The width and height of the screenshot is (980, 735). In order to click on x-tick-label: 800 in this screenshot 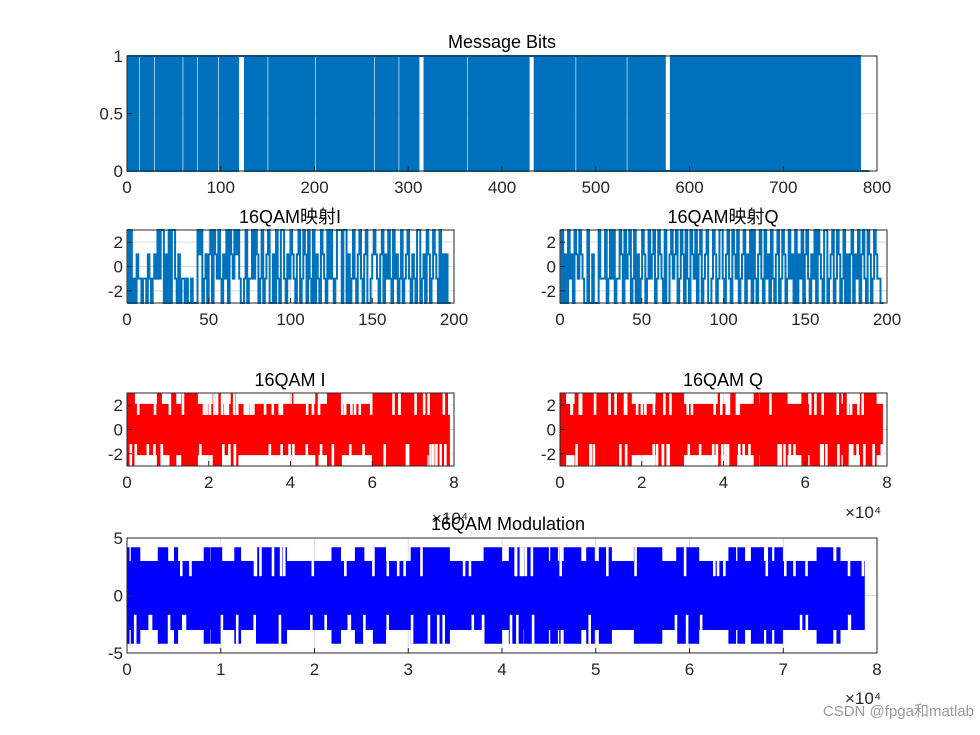, I will do `click(877, 187)`.